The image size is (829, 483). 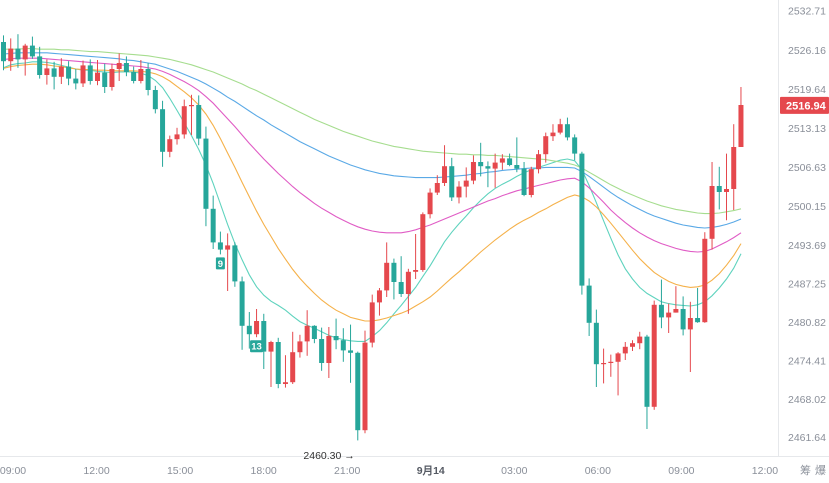 What do you see at coordinates (807, 285) in the screenshot?
I see `price-tick-label: 2487.25` at bounding box center [807, 285].